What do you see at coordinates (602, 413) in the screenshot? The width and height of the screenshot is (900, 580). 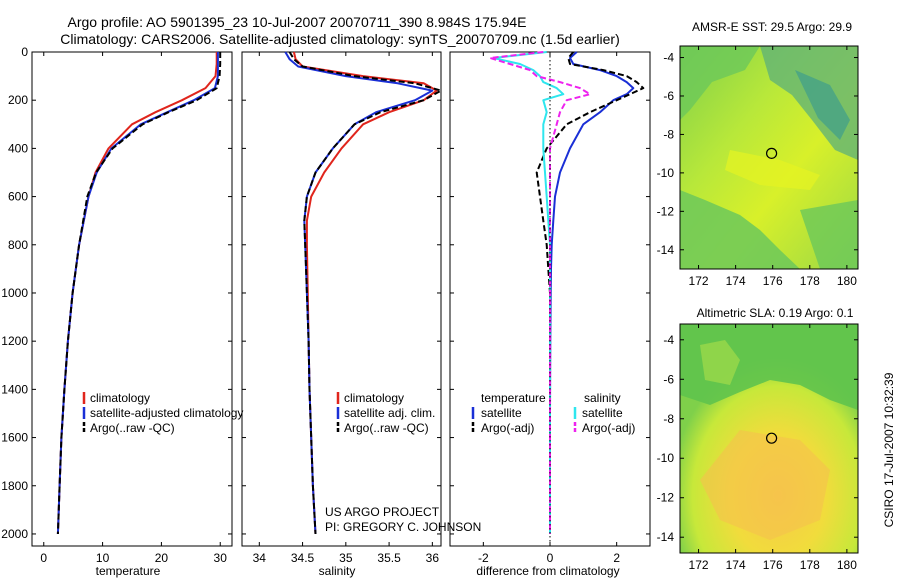 I see `legend-label-sal-satellite-diff: satellite` at bounding box center [602, 413].